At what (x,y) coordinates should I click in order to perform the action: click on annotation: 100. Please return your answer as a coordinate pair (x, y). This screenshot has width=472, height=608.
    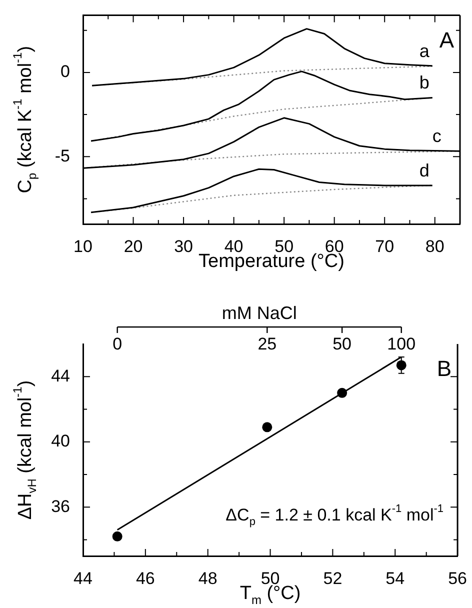
    Looking at the image, I should click on (401, 344).